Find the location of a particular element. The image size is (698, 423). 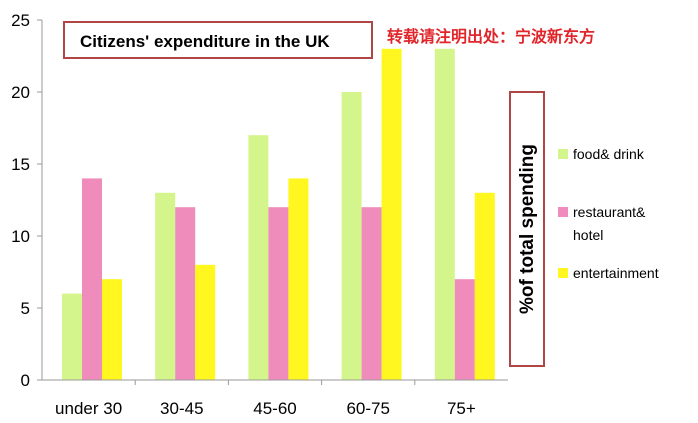

y-axis-label: %of total spending is located at coordinates (527, 229).